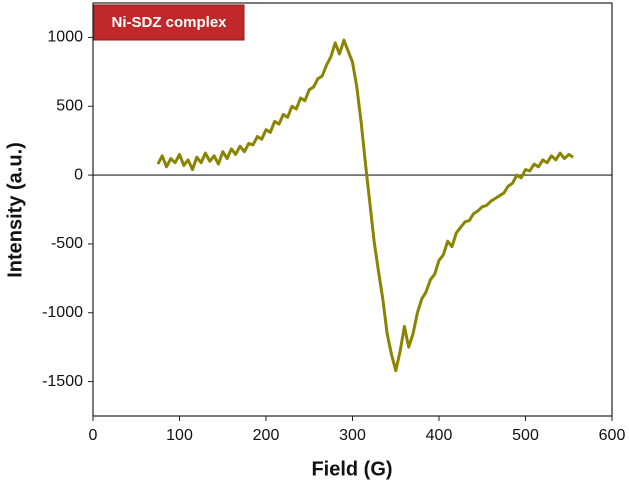  What do you see at coordinates (439, 435) in the screenshot?
I see `x-tick-label: 400` at bounding box center [439, 435].